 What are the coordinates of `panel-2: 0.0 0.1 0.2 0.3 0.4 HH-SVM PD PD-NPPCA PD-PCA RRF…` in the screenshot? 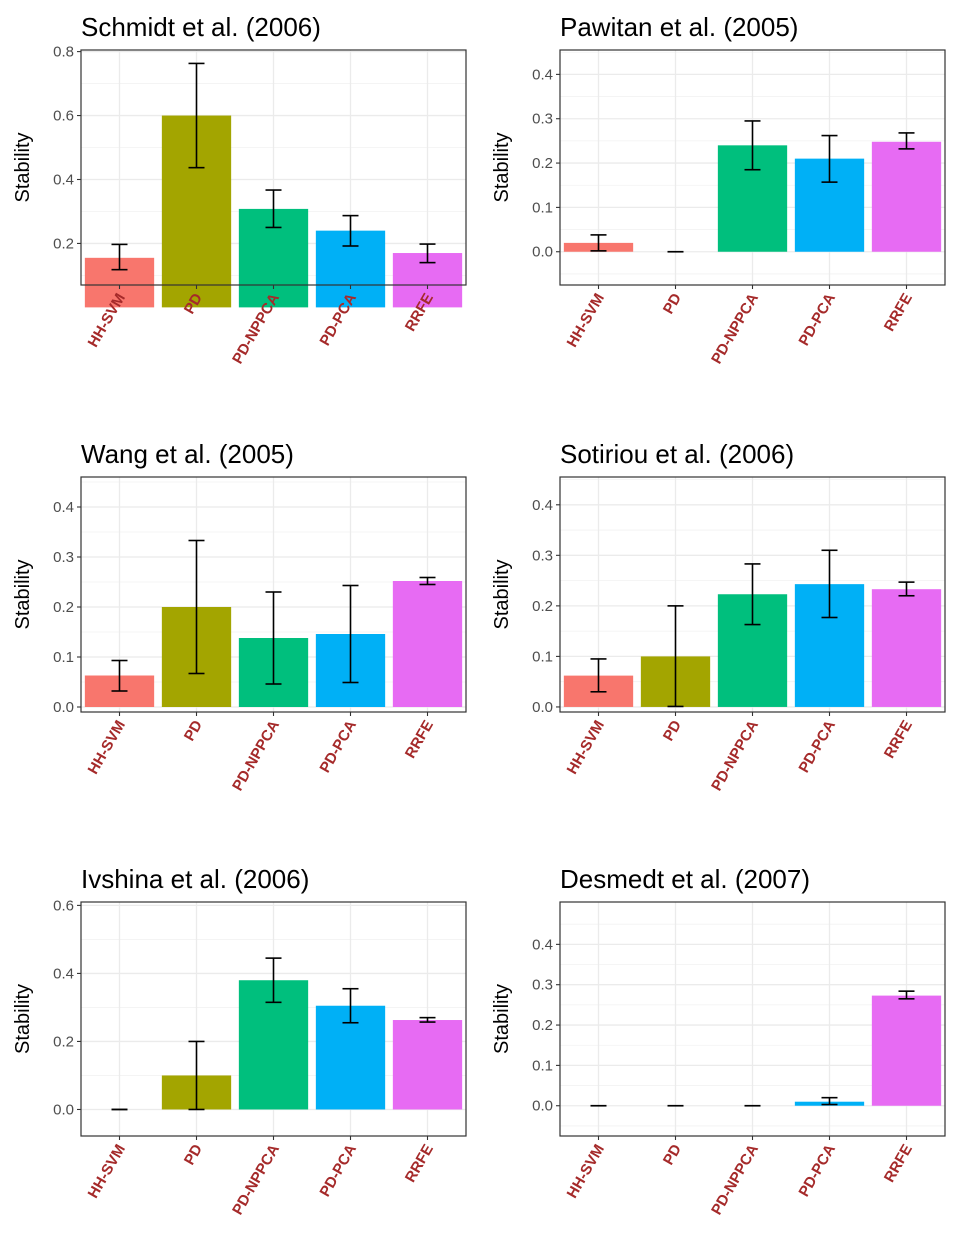 It's located at (718, 189).